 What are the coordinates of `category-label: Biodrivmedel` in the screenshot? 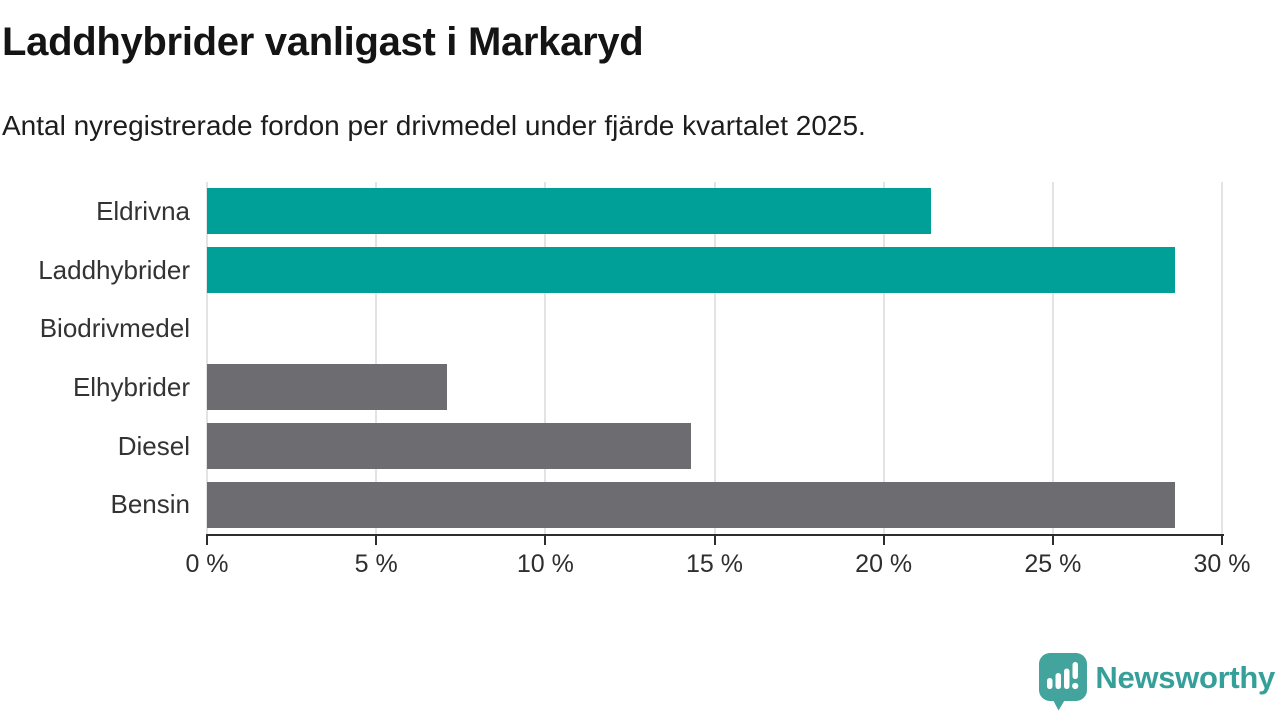 It's located at (114, 328).